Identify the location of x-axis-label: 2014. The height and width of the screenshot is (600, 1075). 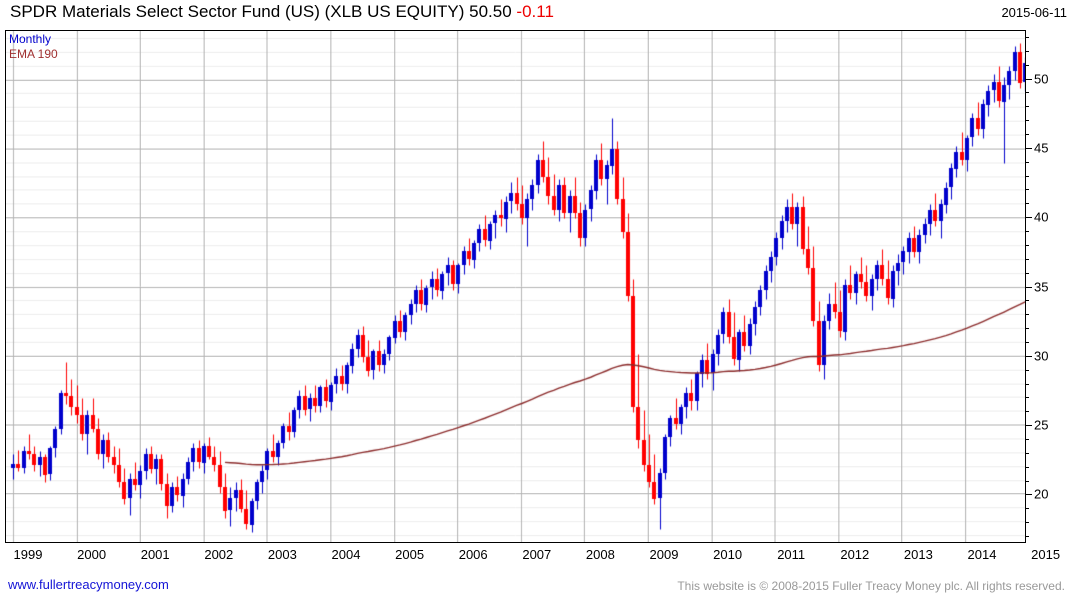
(982, 554).